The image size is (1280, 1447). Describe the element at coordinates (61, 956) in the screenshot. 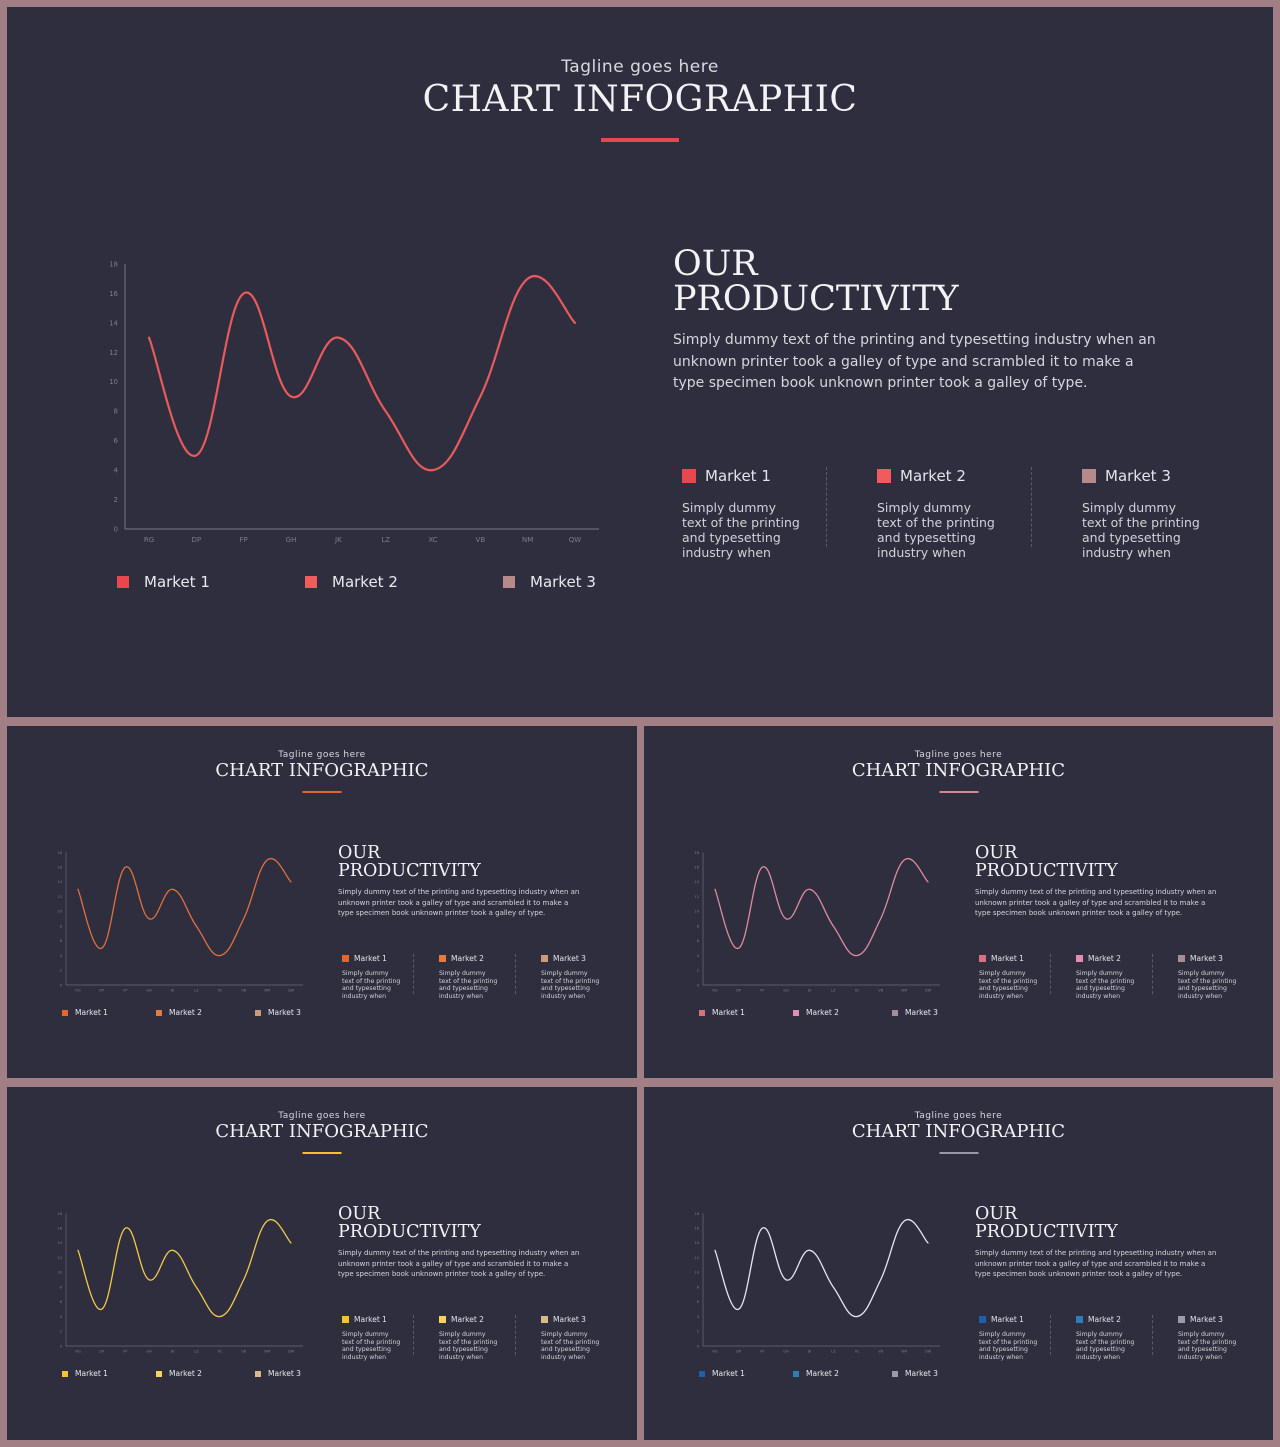

I see `y-tick-label: 4` at that location.